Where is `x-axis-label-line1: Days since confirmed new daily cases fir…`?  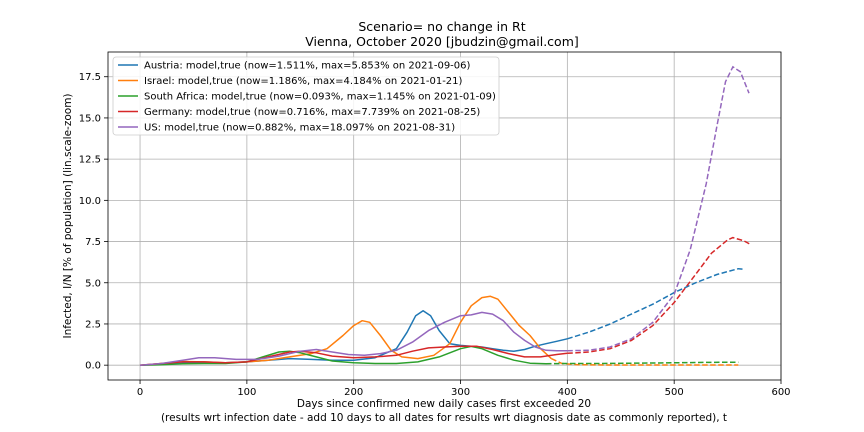 x-axis-label-line1: Days since confirmed new daily cases fir… is located at coordinates (444, 404).